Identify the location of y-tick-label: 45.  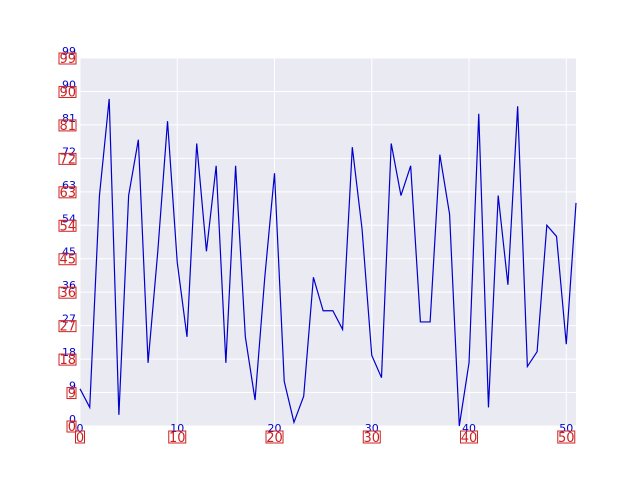
(69, 252).